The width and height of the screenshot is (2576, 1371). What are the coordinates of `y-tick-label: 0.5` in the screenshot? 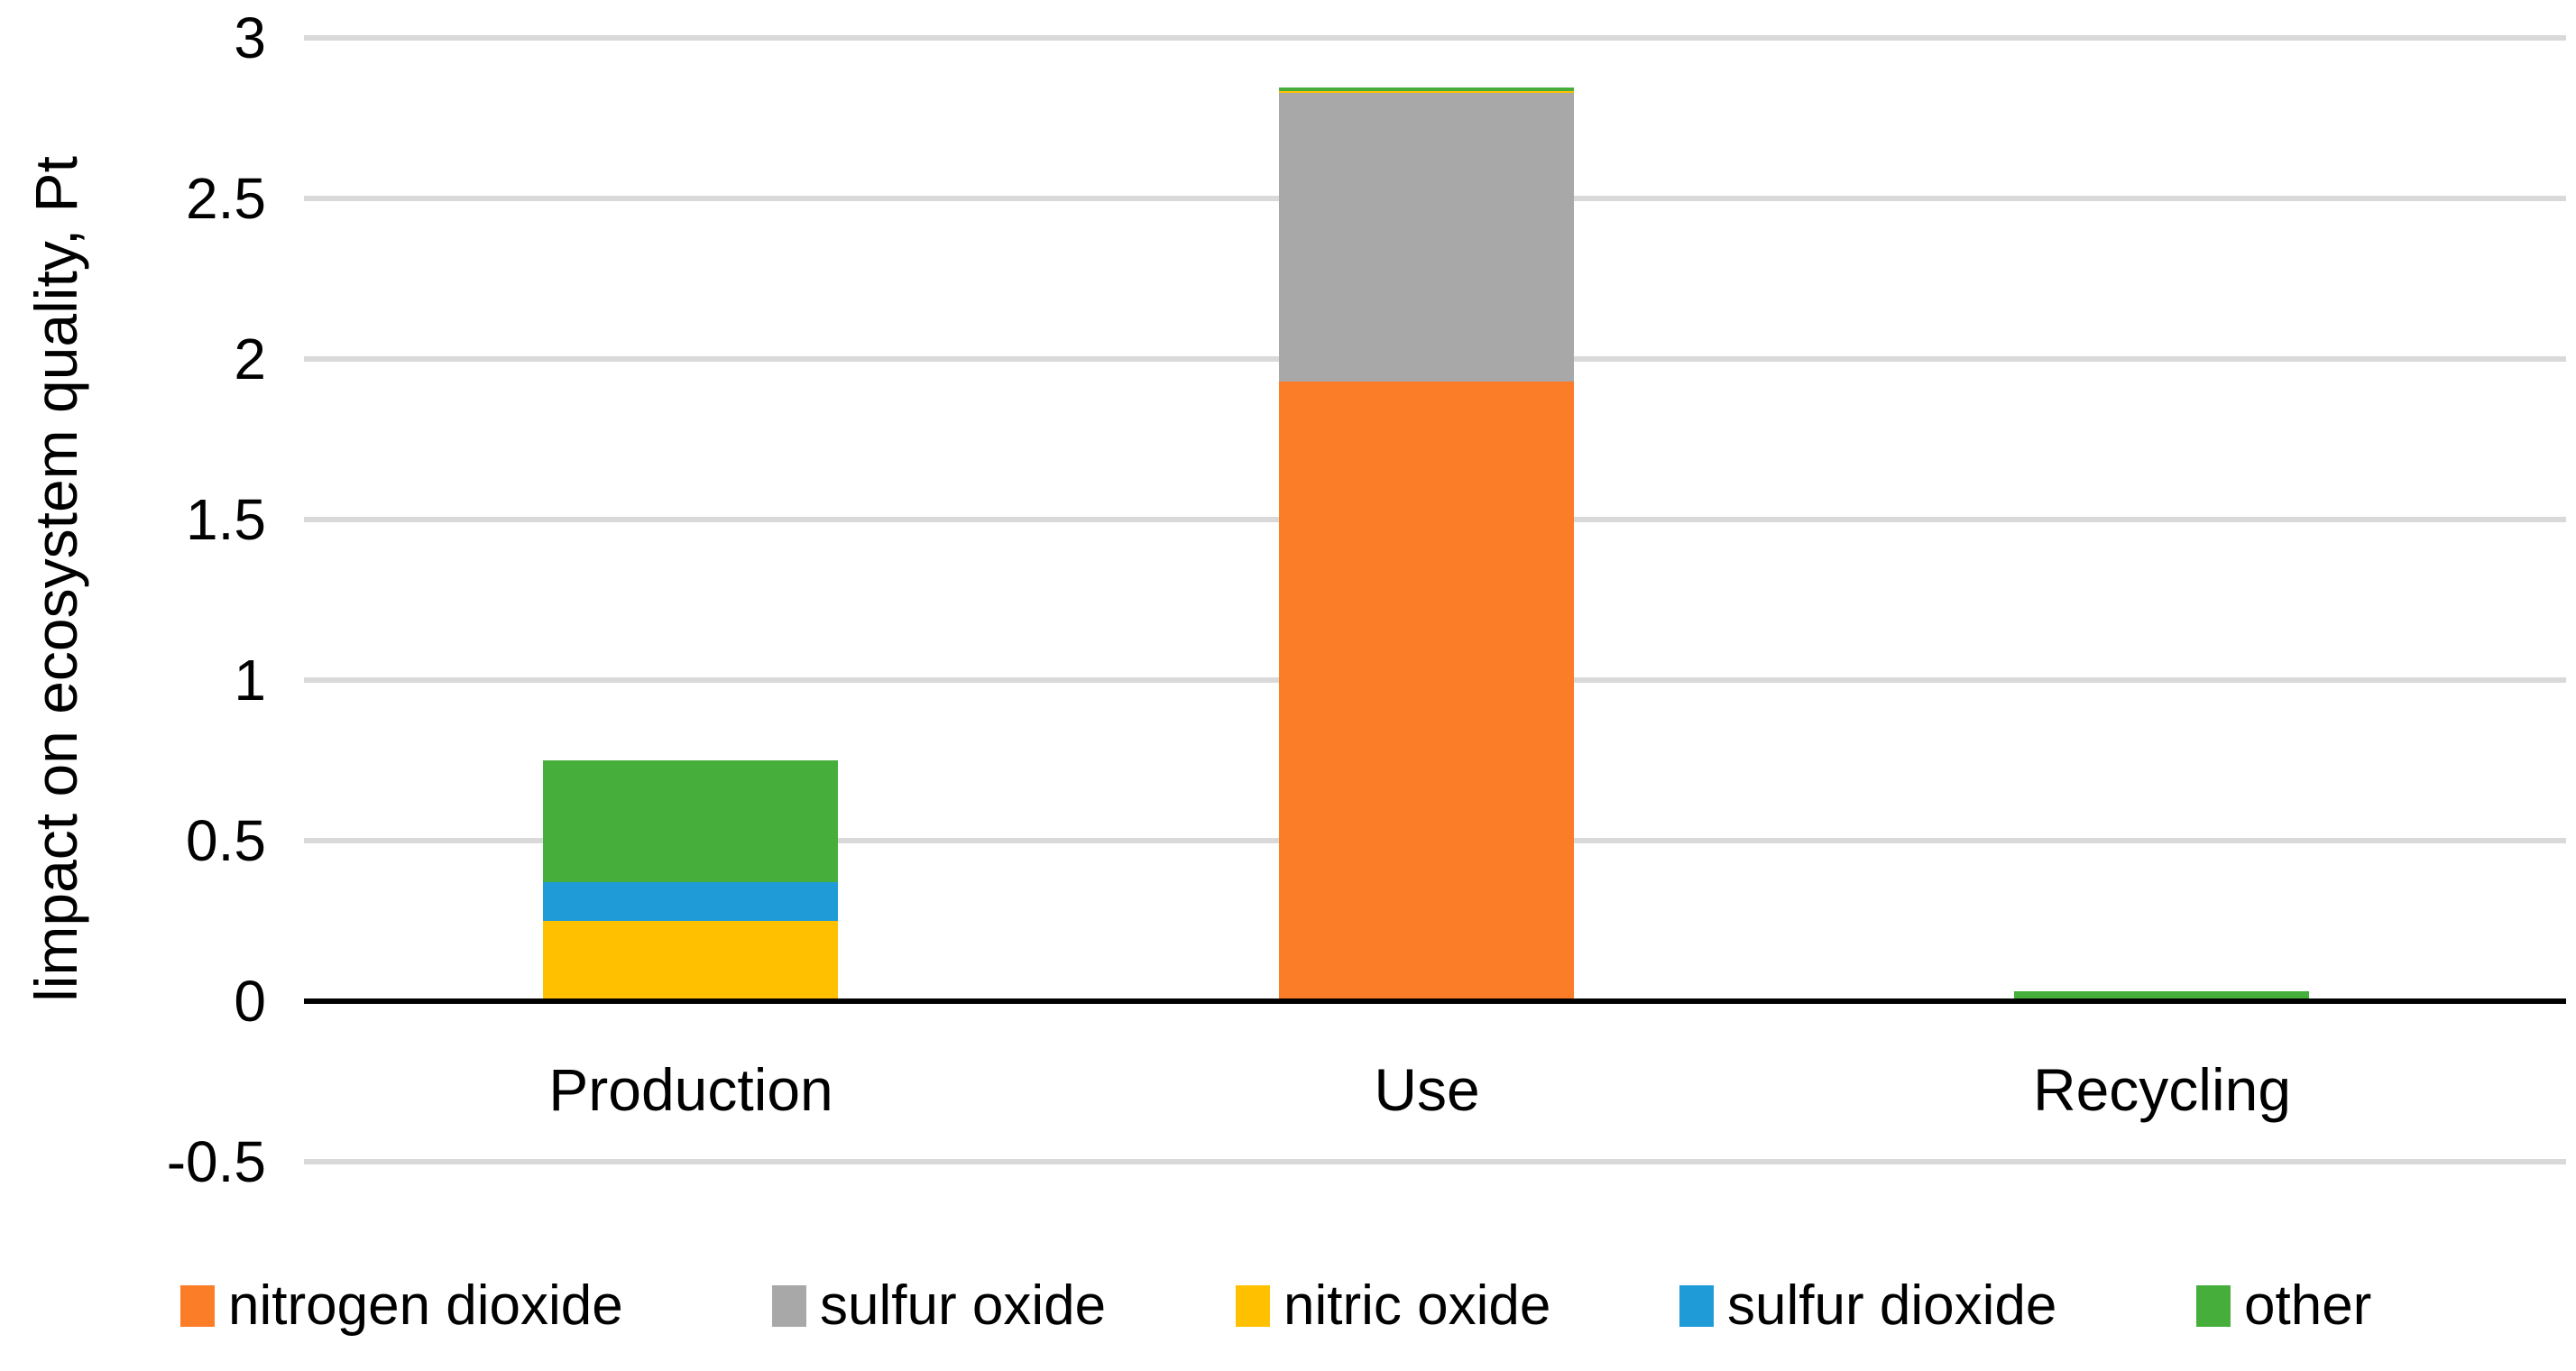 It's located at (226, 840).